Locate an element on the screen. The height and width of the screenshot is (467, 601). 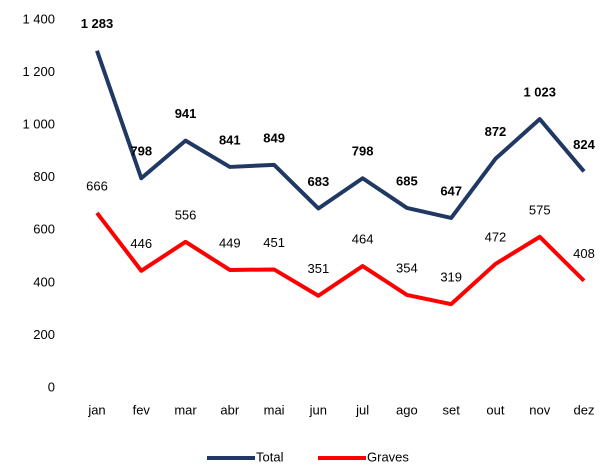
legend-label: Graves is located at coordinates (388, 456).